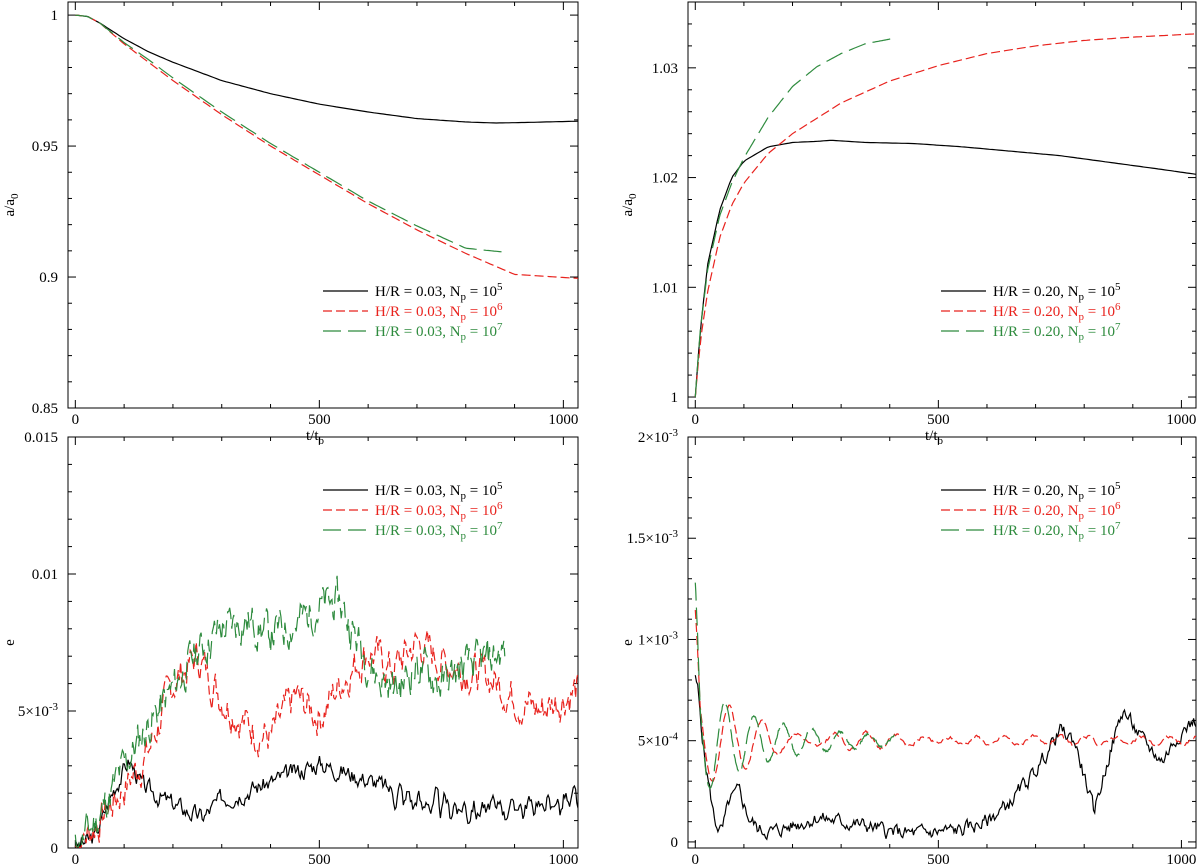  I want to click on y-tick-label: 0.9, so click(48, 278).